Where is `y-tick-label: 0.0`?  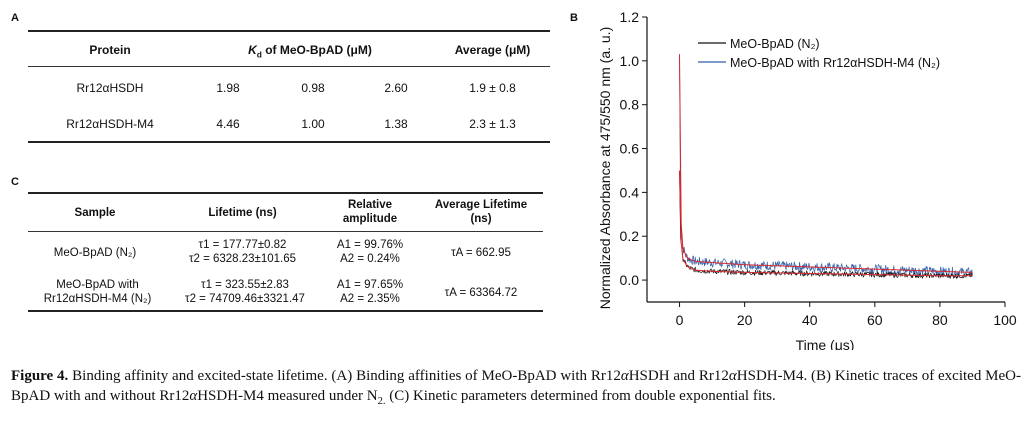
y-tick-label: 0.0 is located at coordinates (630, 280).